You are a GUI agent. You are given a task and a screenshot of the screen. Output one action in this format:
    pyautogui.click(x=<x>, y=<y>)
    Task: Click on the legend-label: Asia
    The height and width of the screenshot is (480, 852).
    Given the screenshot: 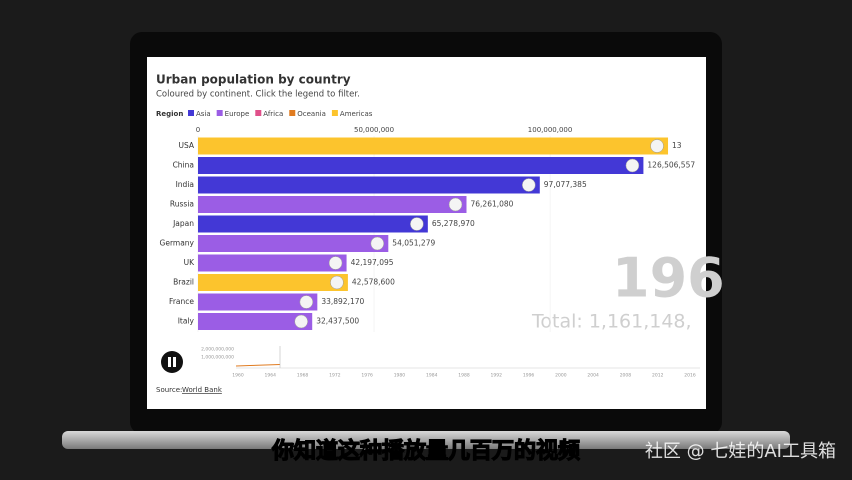 What is the action you would take?
    pyautogui.click(x=203, y=114)
    